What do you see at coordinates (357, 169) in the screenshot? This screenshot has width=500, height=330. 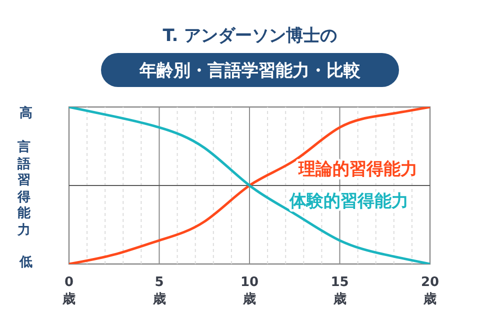 I see `series-label: 理論的習得能力` at bounding box center [357, 169].